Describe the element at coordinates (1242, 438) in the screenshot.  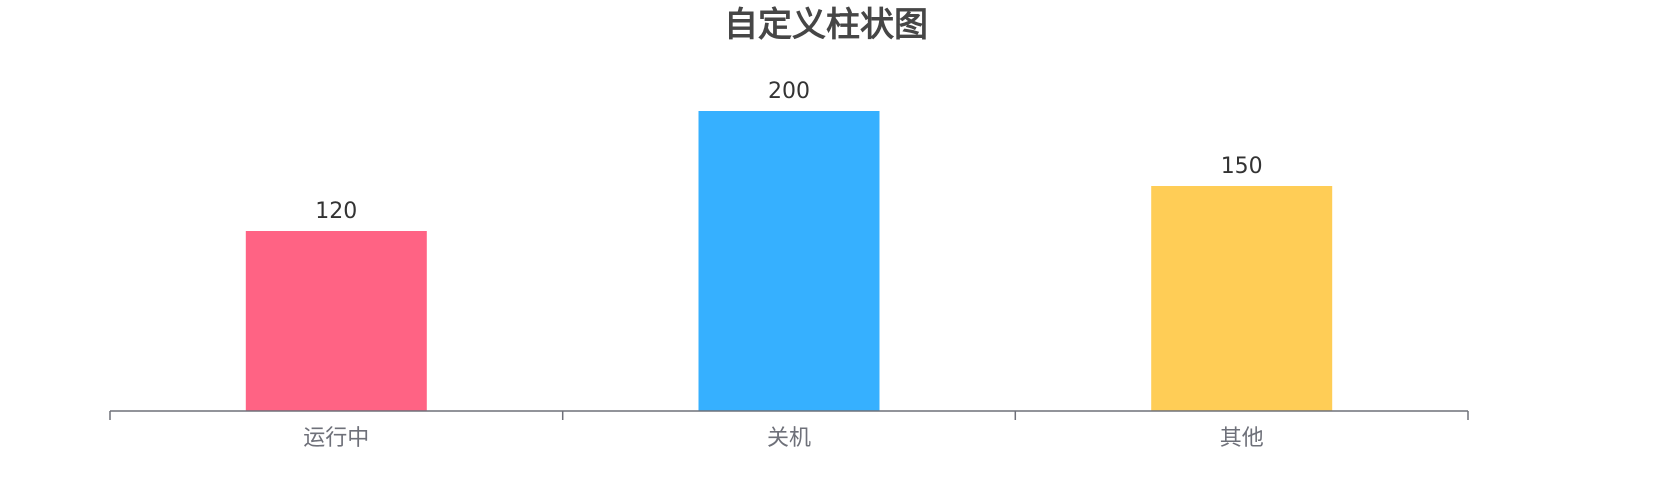
I see `x-tick-label-3: 其他` at that location.